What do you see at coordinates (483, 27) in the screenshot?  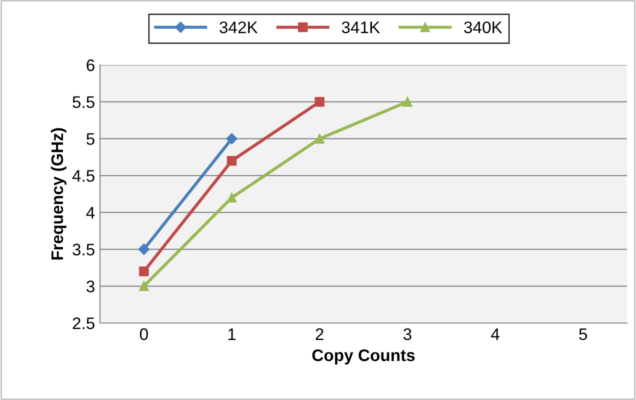 I see `legend-label: 340K` at bounding box center [483, 27].